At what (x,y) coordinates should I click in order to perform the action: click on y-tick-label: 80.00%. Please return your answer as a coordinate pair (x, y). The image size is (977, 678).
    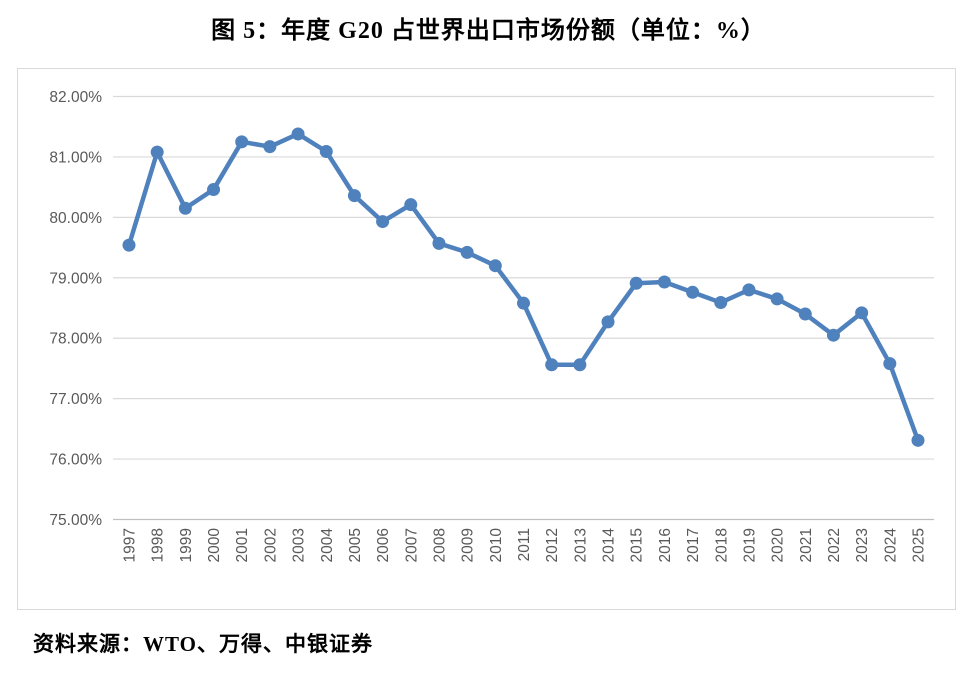
    Looking at the image, I should click on (75, 218).